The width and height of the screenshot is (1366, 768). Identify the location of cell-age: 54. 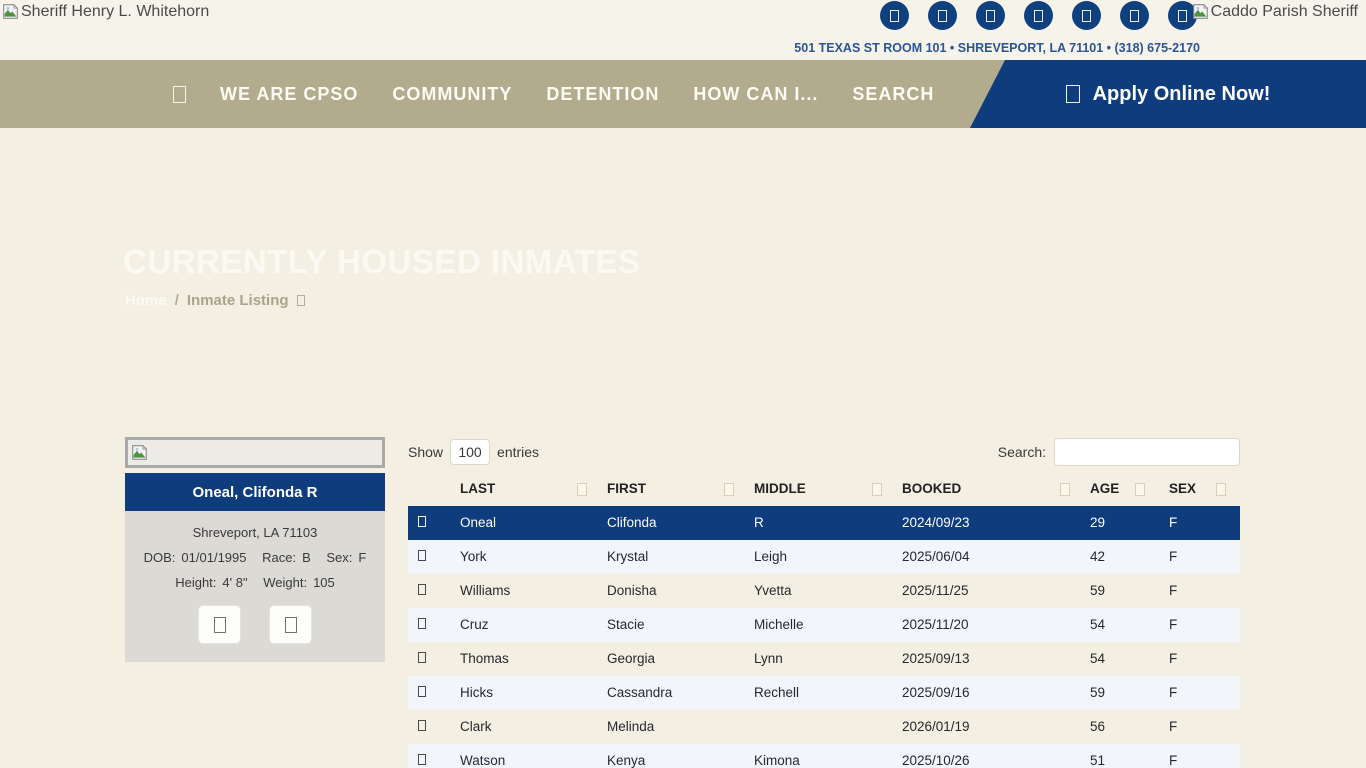
(1119, 625).